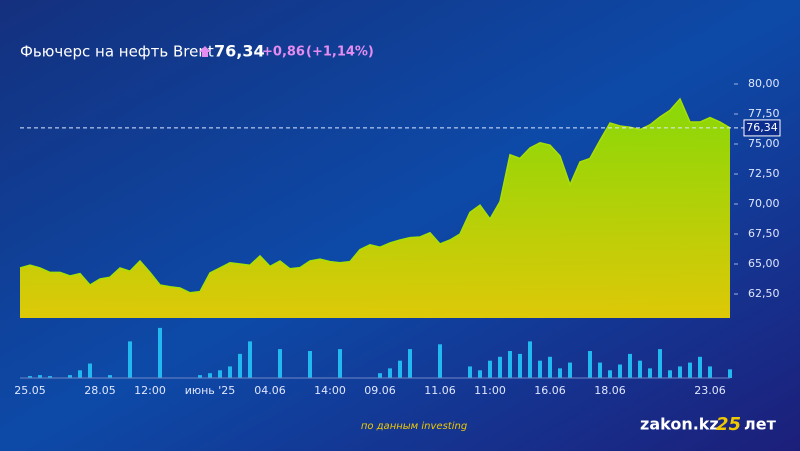  I want to click on logo-suffix: лет, so click(760, 424).